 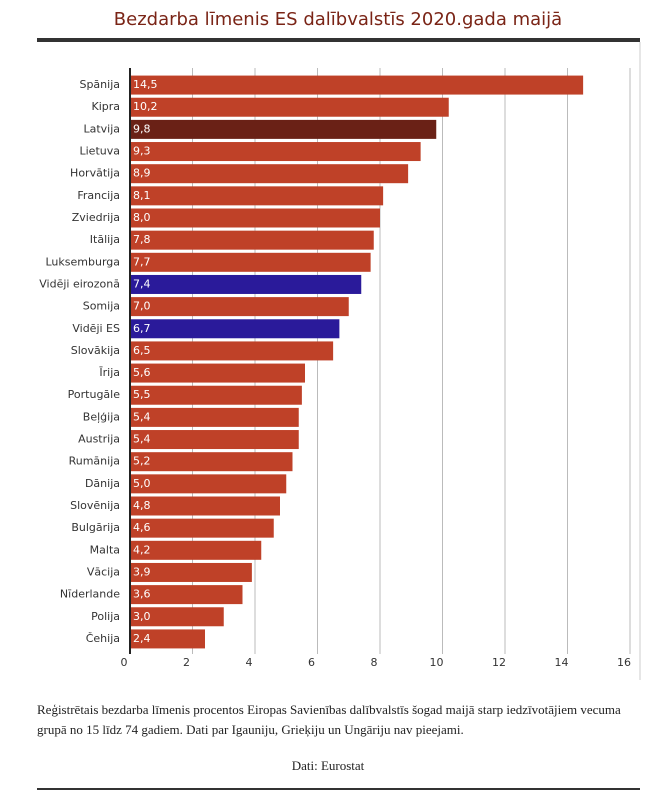 I want to click on y-tick-label: Francija, so click(x=98, y=195).